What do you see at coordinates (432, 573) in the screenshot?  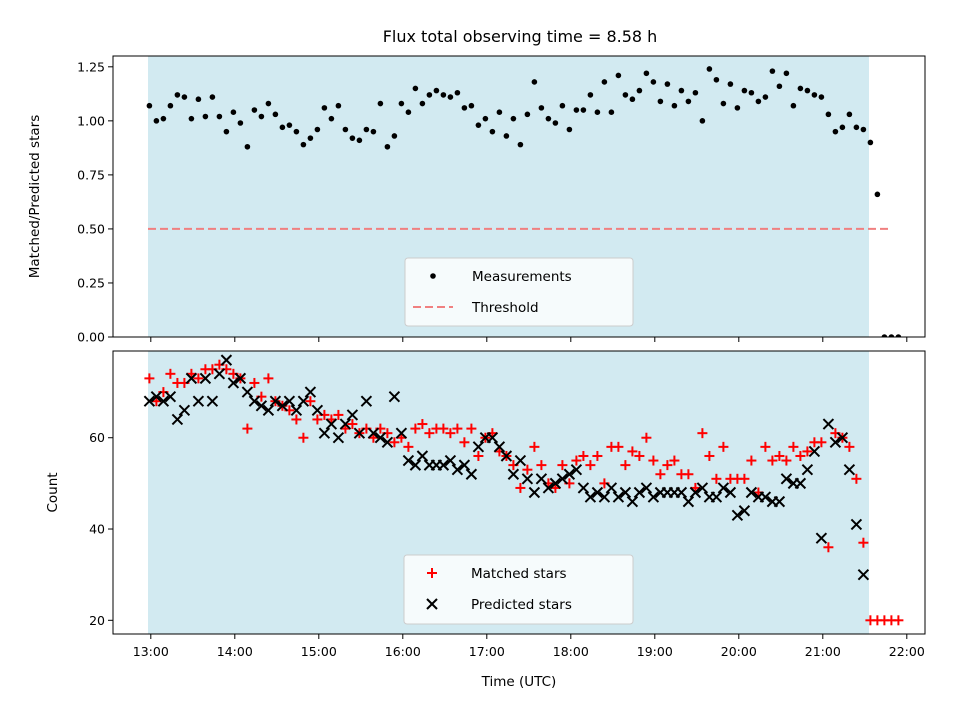 I see `legend-swatch` at bounding box center [432, 573].